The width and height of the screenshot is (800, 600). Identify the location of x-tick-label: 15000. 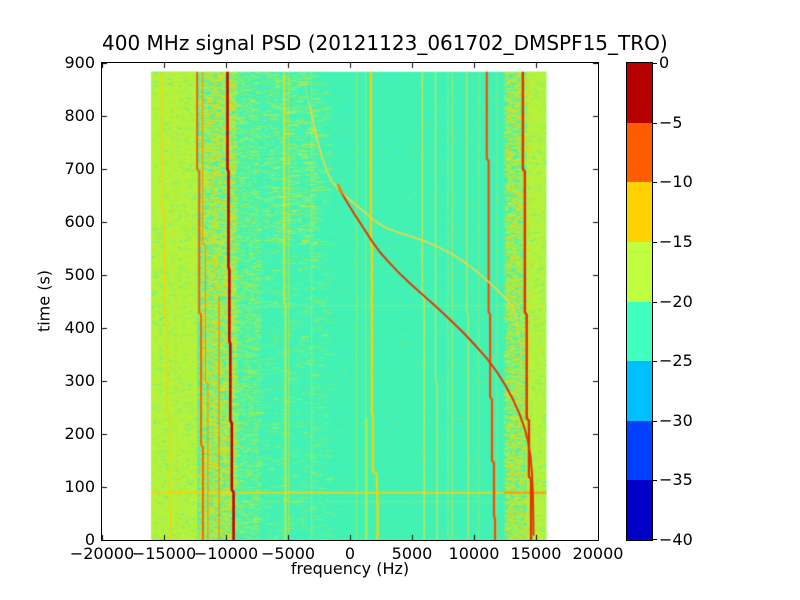
(536, 553).